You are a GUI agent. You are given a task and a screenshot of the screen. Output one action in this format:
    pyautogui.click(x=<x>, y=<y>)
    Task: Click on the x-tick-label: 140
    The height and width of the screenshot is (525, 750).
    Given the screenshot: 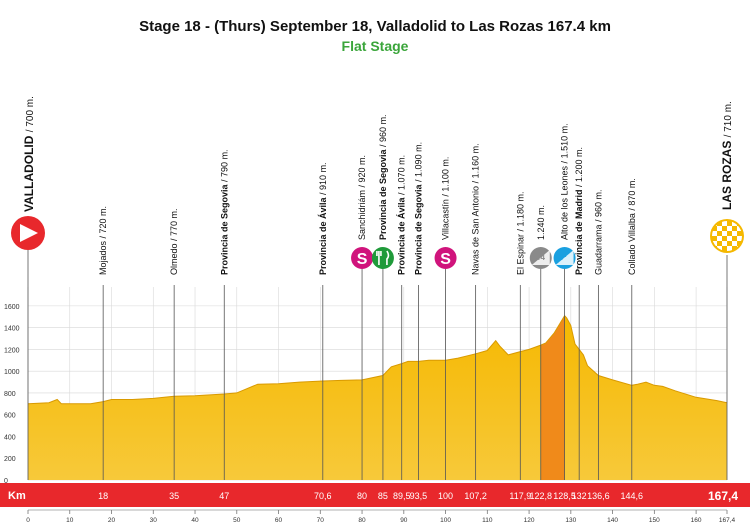 What is the action you would take?
    pyautogui.click(x=612, y=520)
    